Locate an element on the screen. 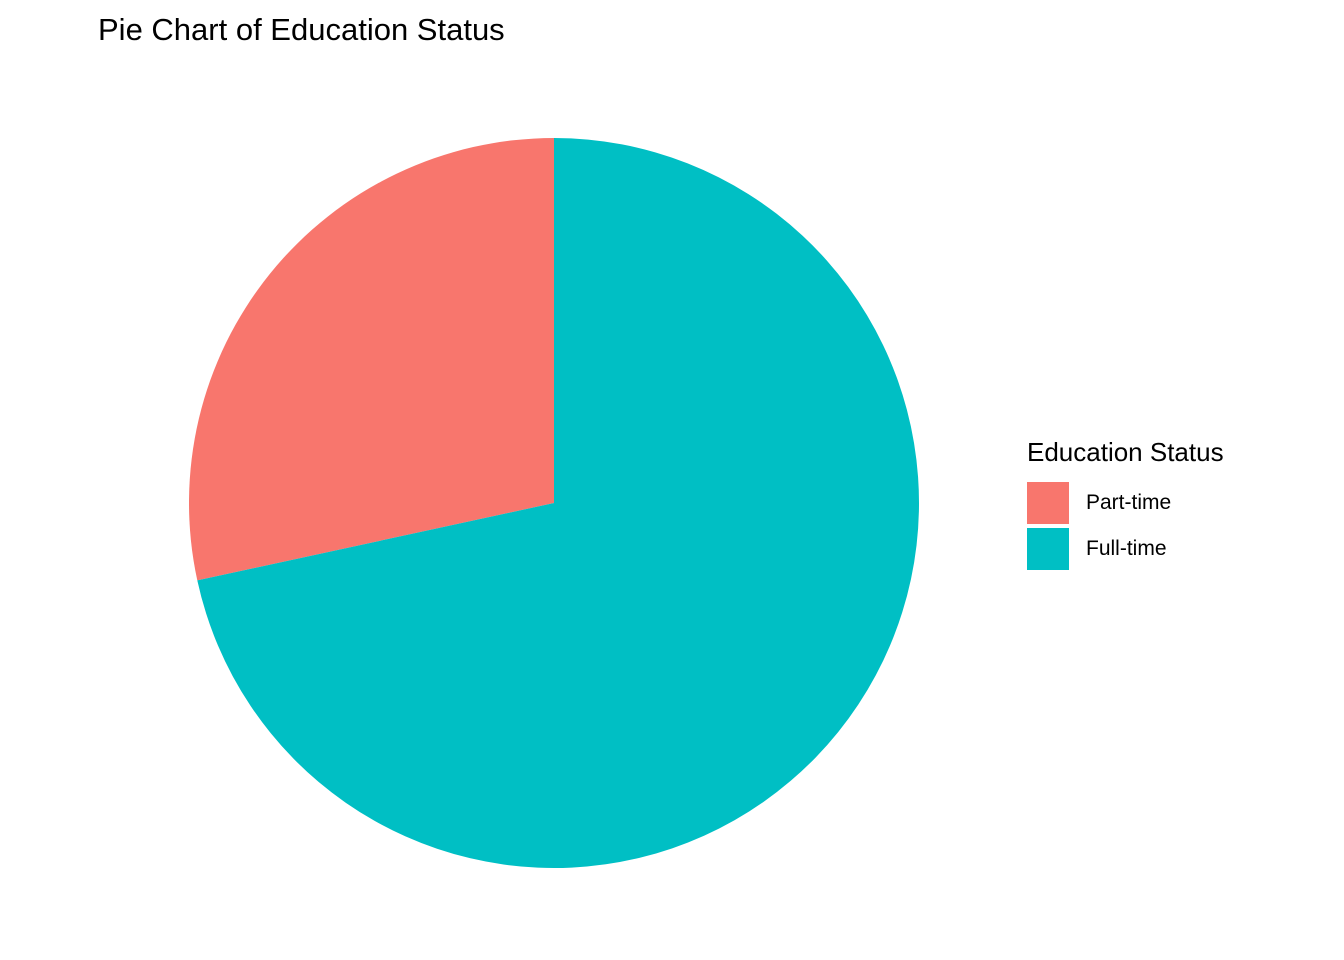  legend-label-part-time: Part-time is located at coordinates (1129, 502).